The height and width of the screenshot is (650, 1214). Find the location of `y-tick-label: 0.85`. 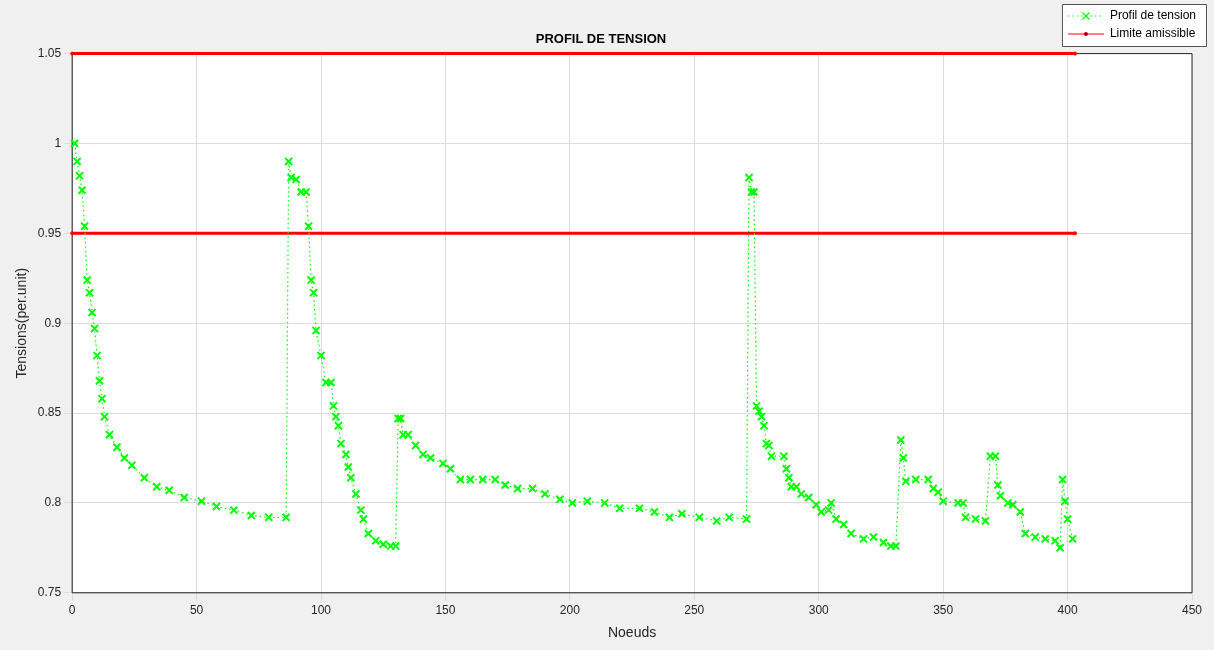

y-tick-label: 0.85 is located at coordinates (49, 412).